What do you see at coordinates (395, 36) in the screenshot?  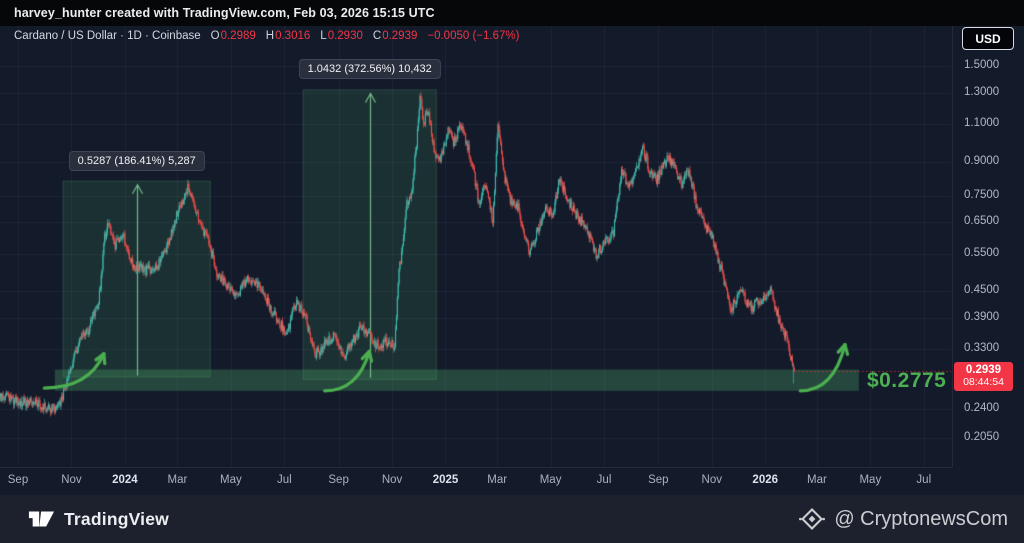 I see `ohlc-close: C 0.2939` at bounding box center [395, 36].